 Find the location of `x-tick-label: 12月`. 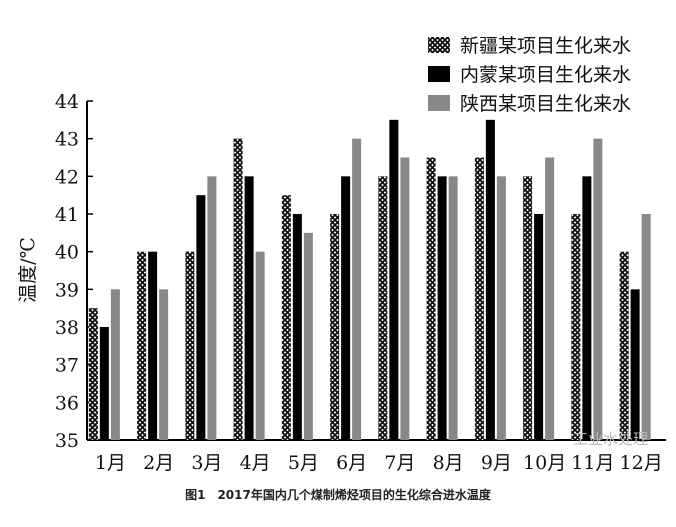

x-tick-label: 12月 is located at coordinates (641, 463).